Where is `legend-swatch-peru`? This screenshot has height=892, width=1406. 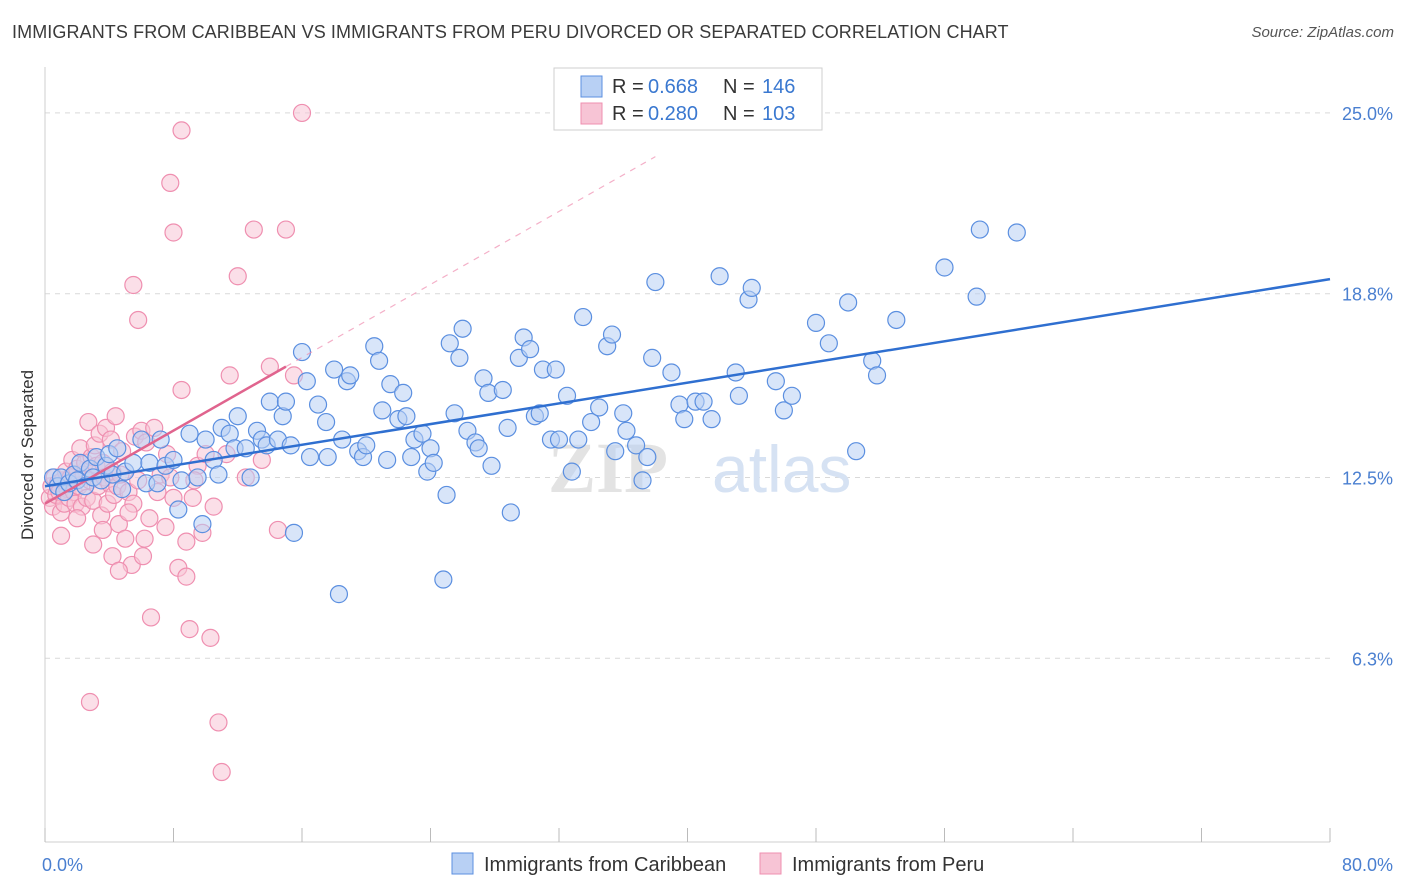
legend-swatch-peru is located at coordinates (591, 113).